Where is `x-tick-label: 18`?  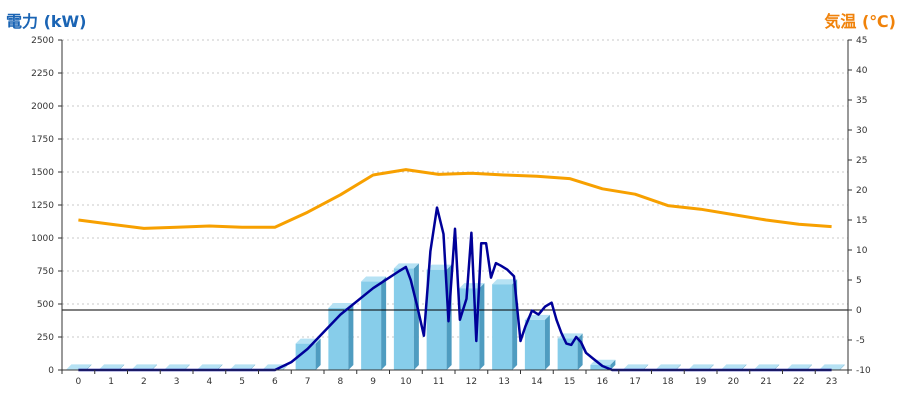 x-tick-label: 18 is located at coordinates (668, 382).